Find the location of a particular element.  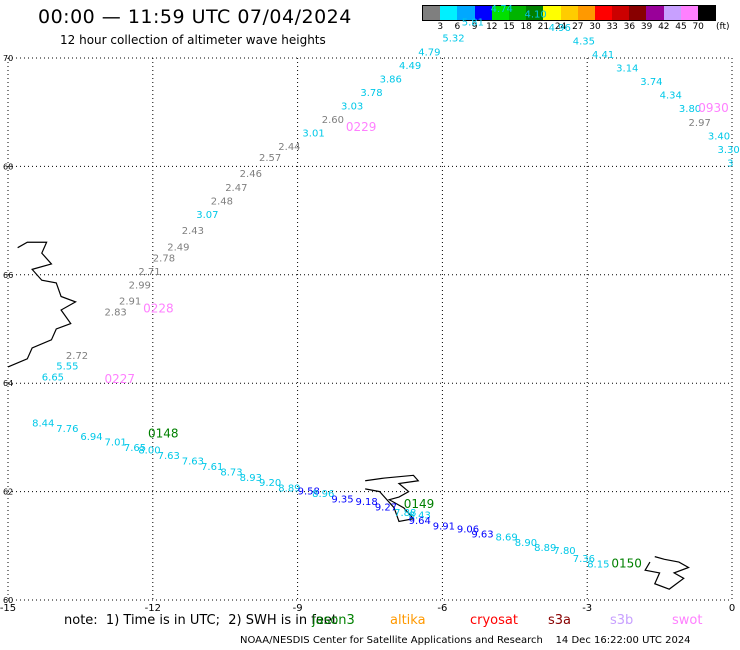

wave-height-value: 3.78 is located at coordinates (371, 93).